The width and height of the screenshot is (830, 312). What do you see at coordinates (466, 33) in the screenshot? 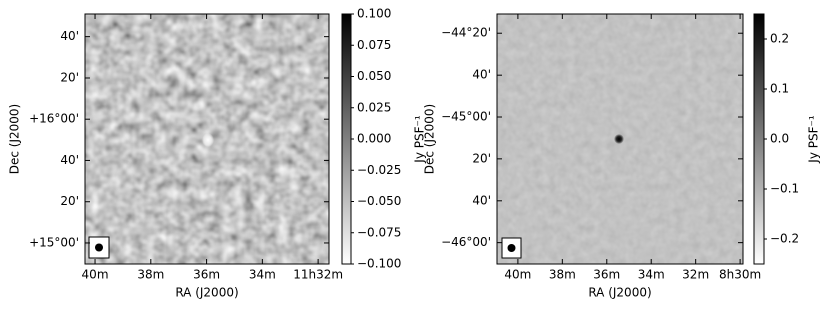
I see `y-tick-label: −44°20'` at bounding box center [466, 33].